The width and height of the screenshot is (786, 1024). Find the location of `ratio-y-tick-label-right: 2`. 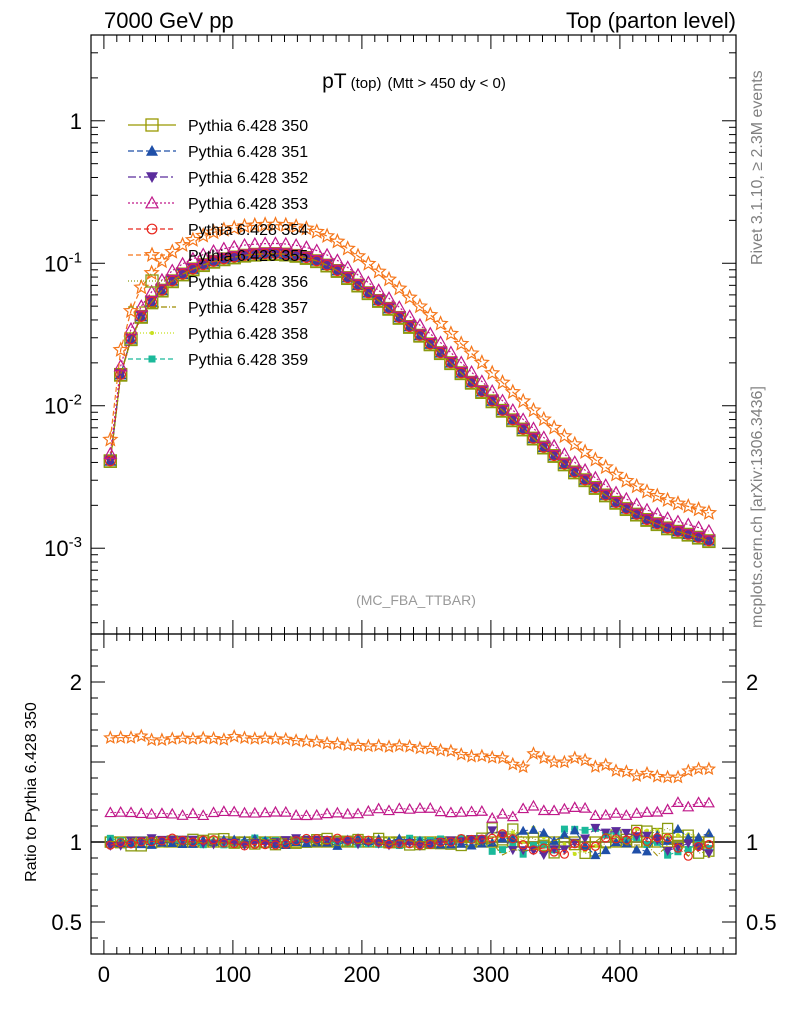

ratio-y-tick-label-right: 2 is located at coordinates (752, 682).